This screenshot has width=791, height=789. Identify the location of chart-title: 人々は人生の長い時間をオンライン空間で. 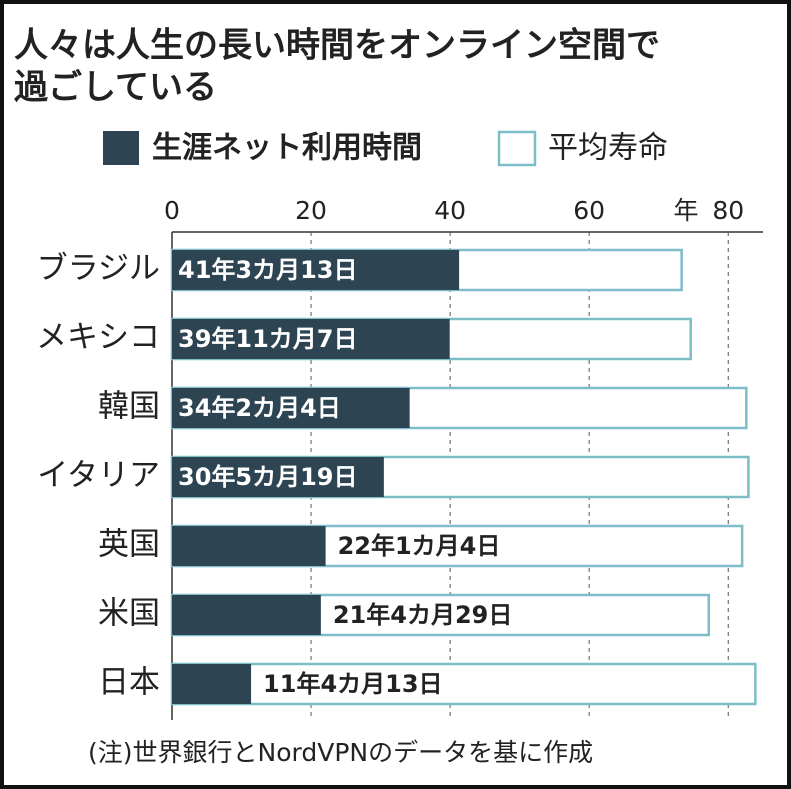
(337, 46).